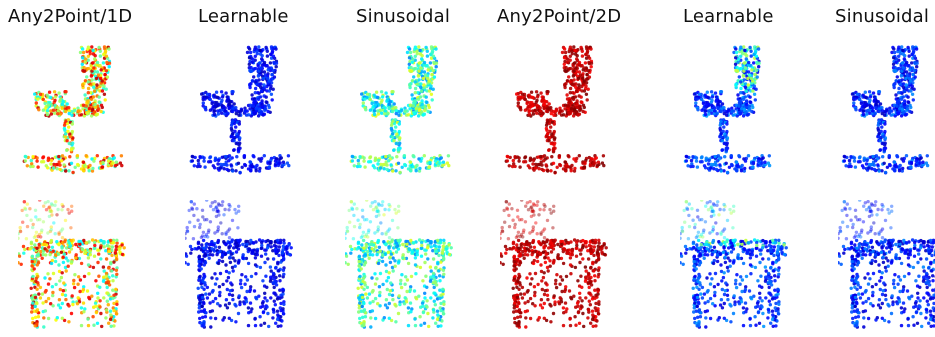 Image resolution: width=935 pixels, height=337 pixels. I want to click on column-label-any2point-2d: Any2Point/2D, so click(559, 16).